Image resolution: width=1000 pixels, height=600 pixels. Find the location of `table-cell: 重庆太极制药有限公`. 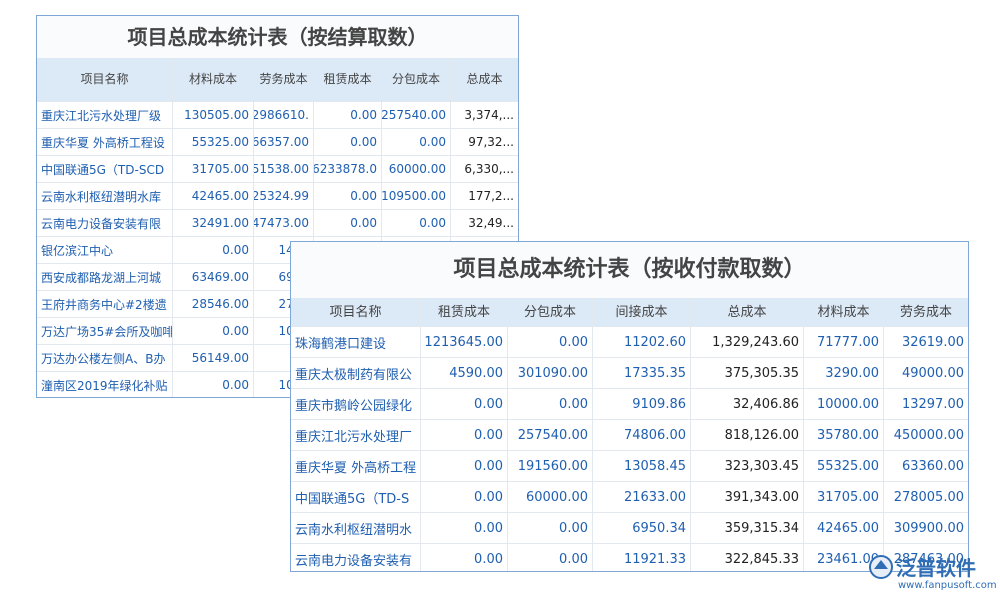

table-cell: 重庆太极制药有限公 is located at coordinates (356, 373).